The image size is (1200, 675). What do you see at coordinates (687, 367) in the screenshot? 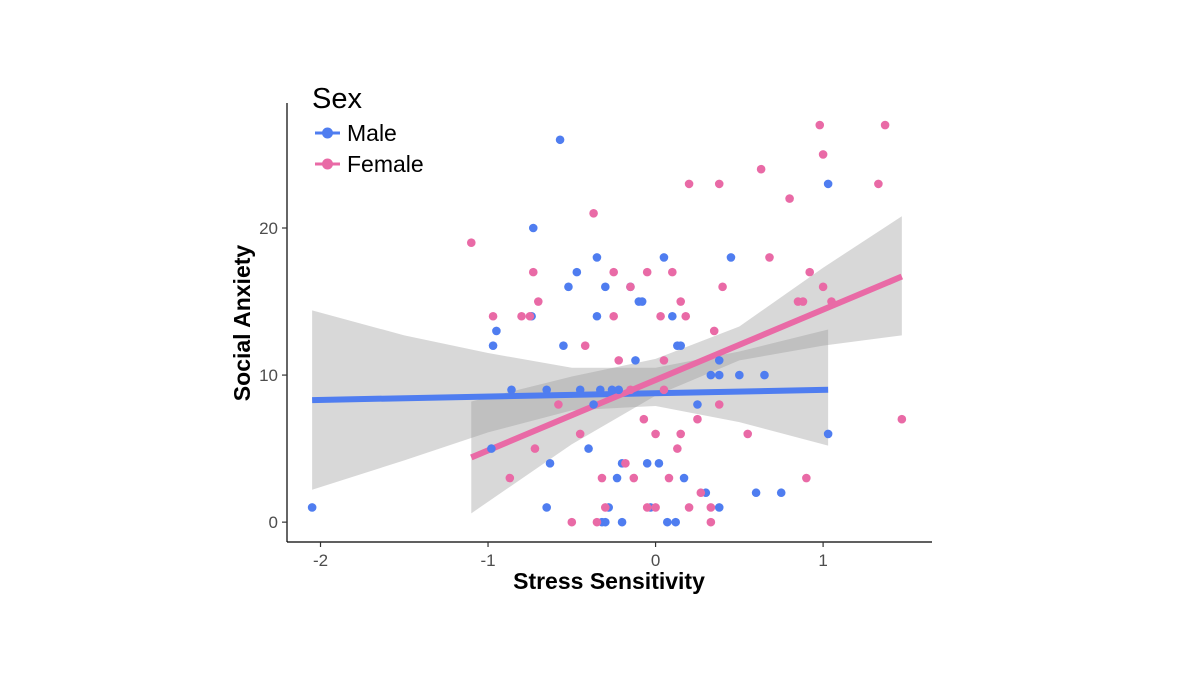
I see `trend-line-female` at bounding box center [687, 367].